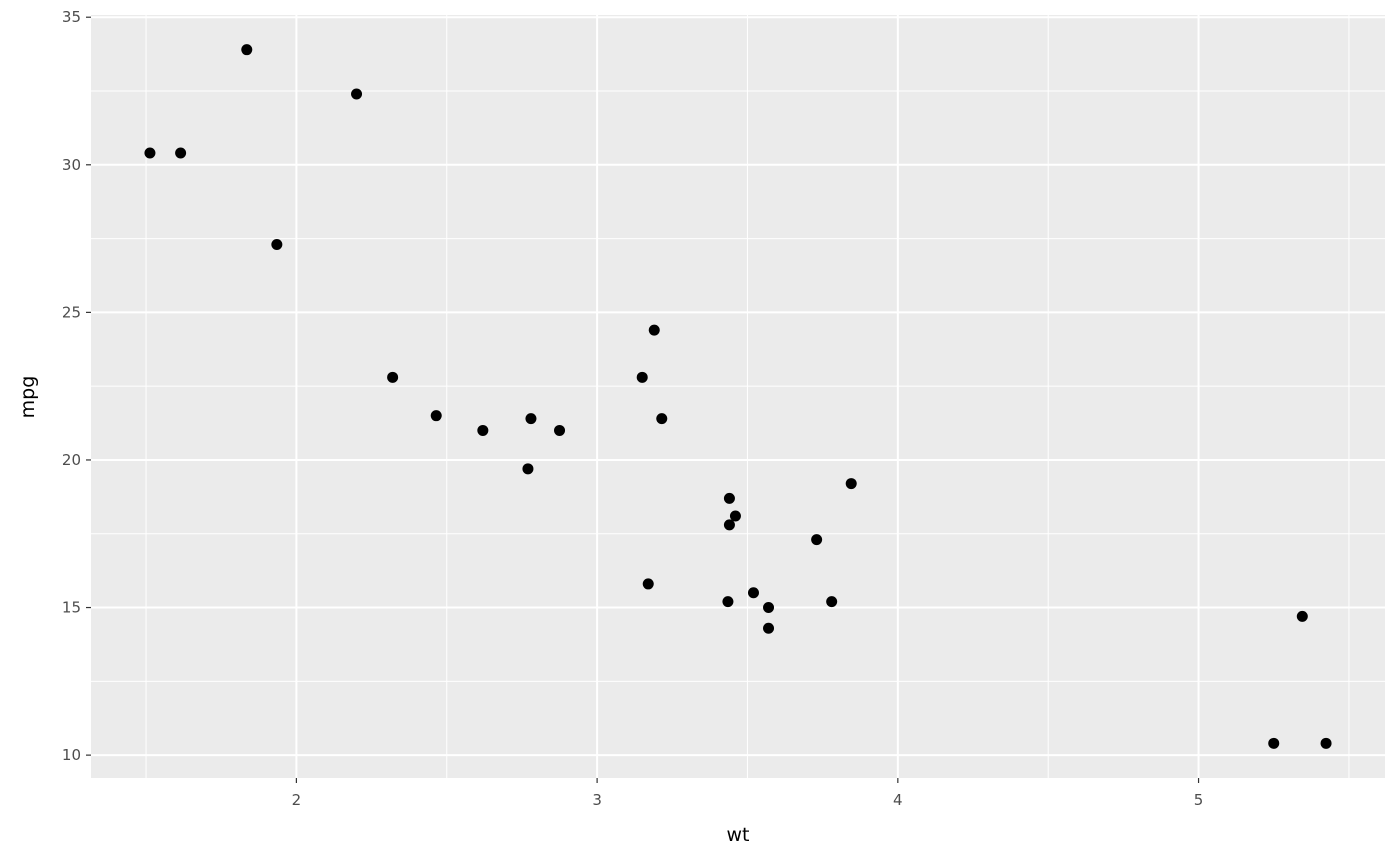 Image resolution: width=1400 pixels, height=866 pixels. What do you see at coordinates (738, 835) in the screenshot?
I see `x-axis-title: wt` at bounding box center [738, 835].